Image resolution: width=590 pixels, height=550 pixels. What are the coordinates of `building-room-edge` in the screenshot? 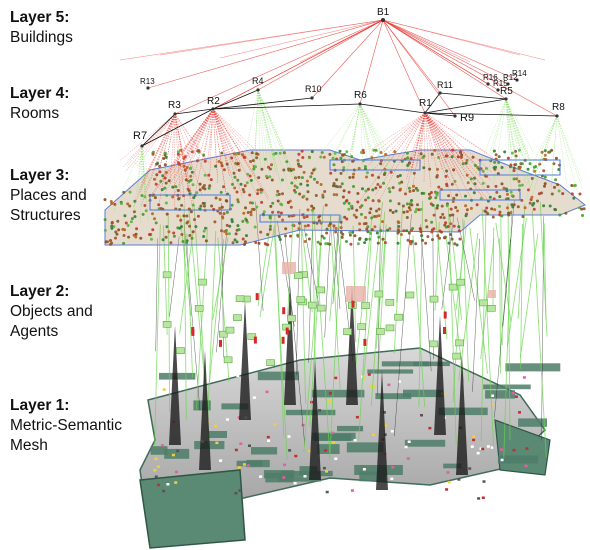 It's located at (435, 52).